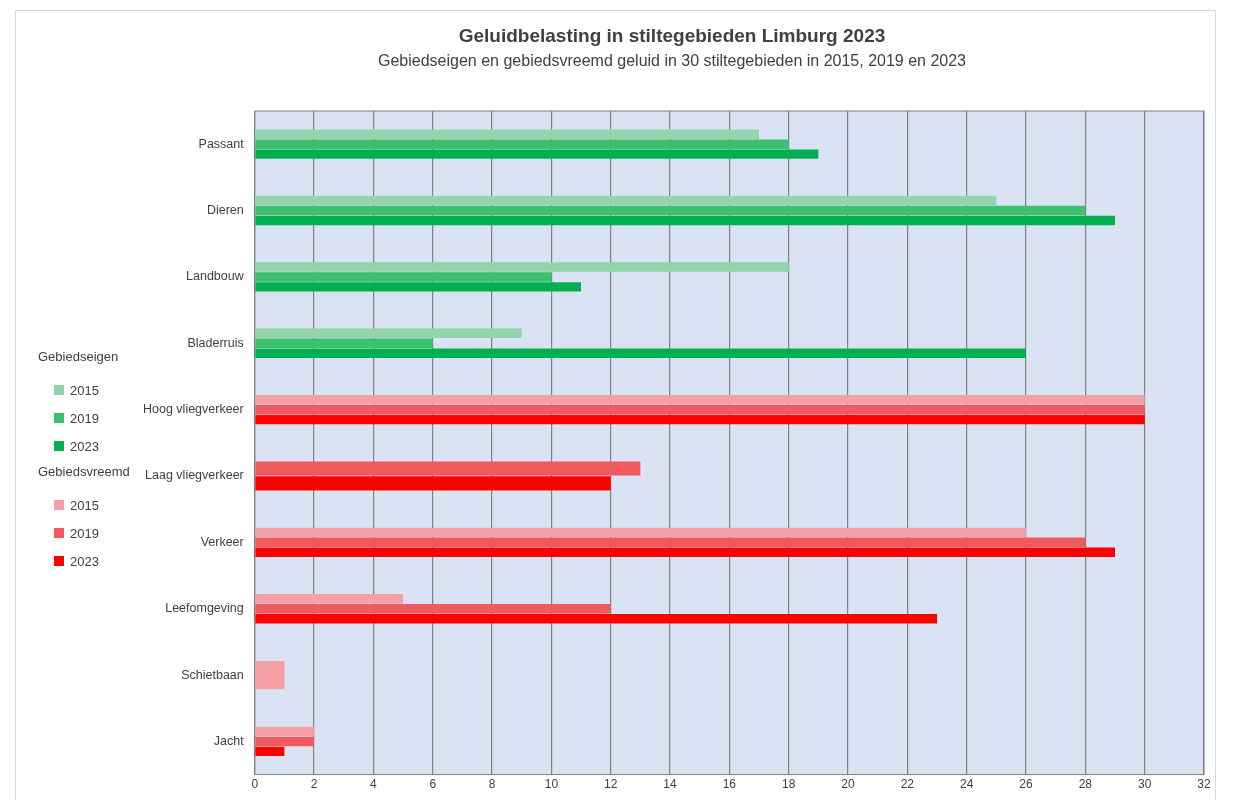  Describe the element at coordinates (551, 784) in the screenshot. I see `x-tick-label: 10` at that location.